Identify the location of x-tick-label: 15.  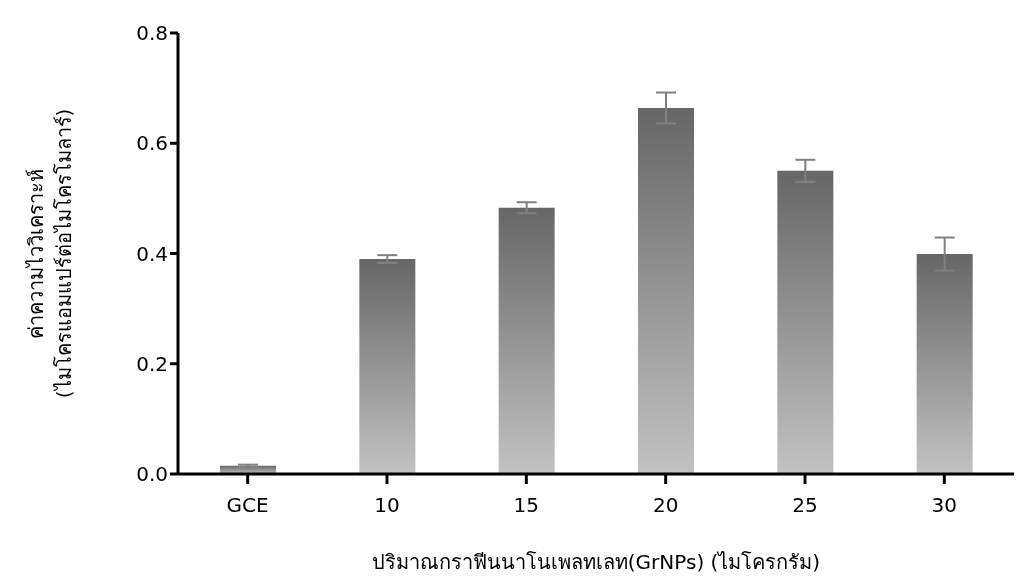
(526, 505).